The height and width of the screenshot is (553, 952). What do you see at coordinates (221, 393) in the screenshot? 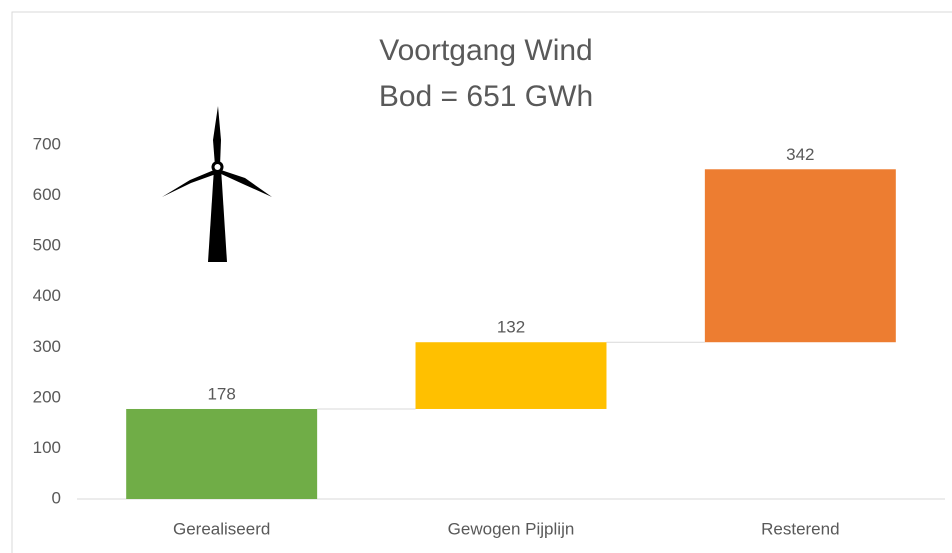
I see `data-label: 178` at bounding box center [221, 393].